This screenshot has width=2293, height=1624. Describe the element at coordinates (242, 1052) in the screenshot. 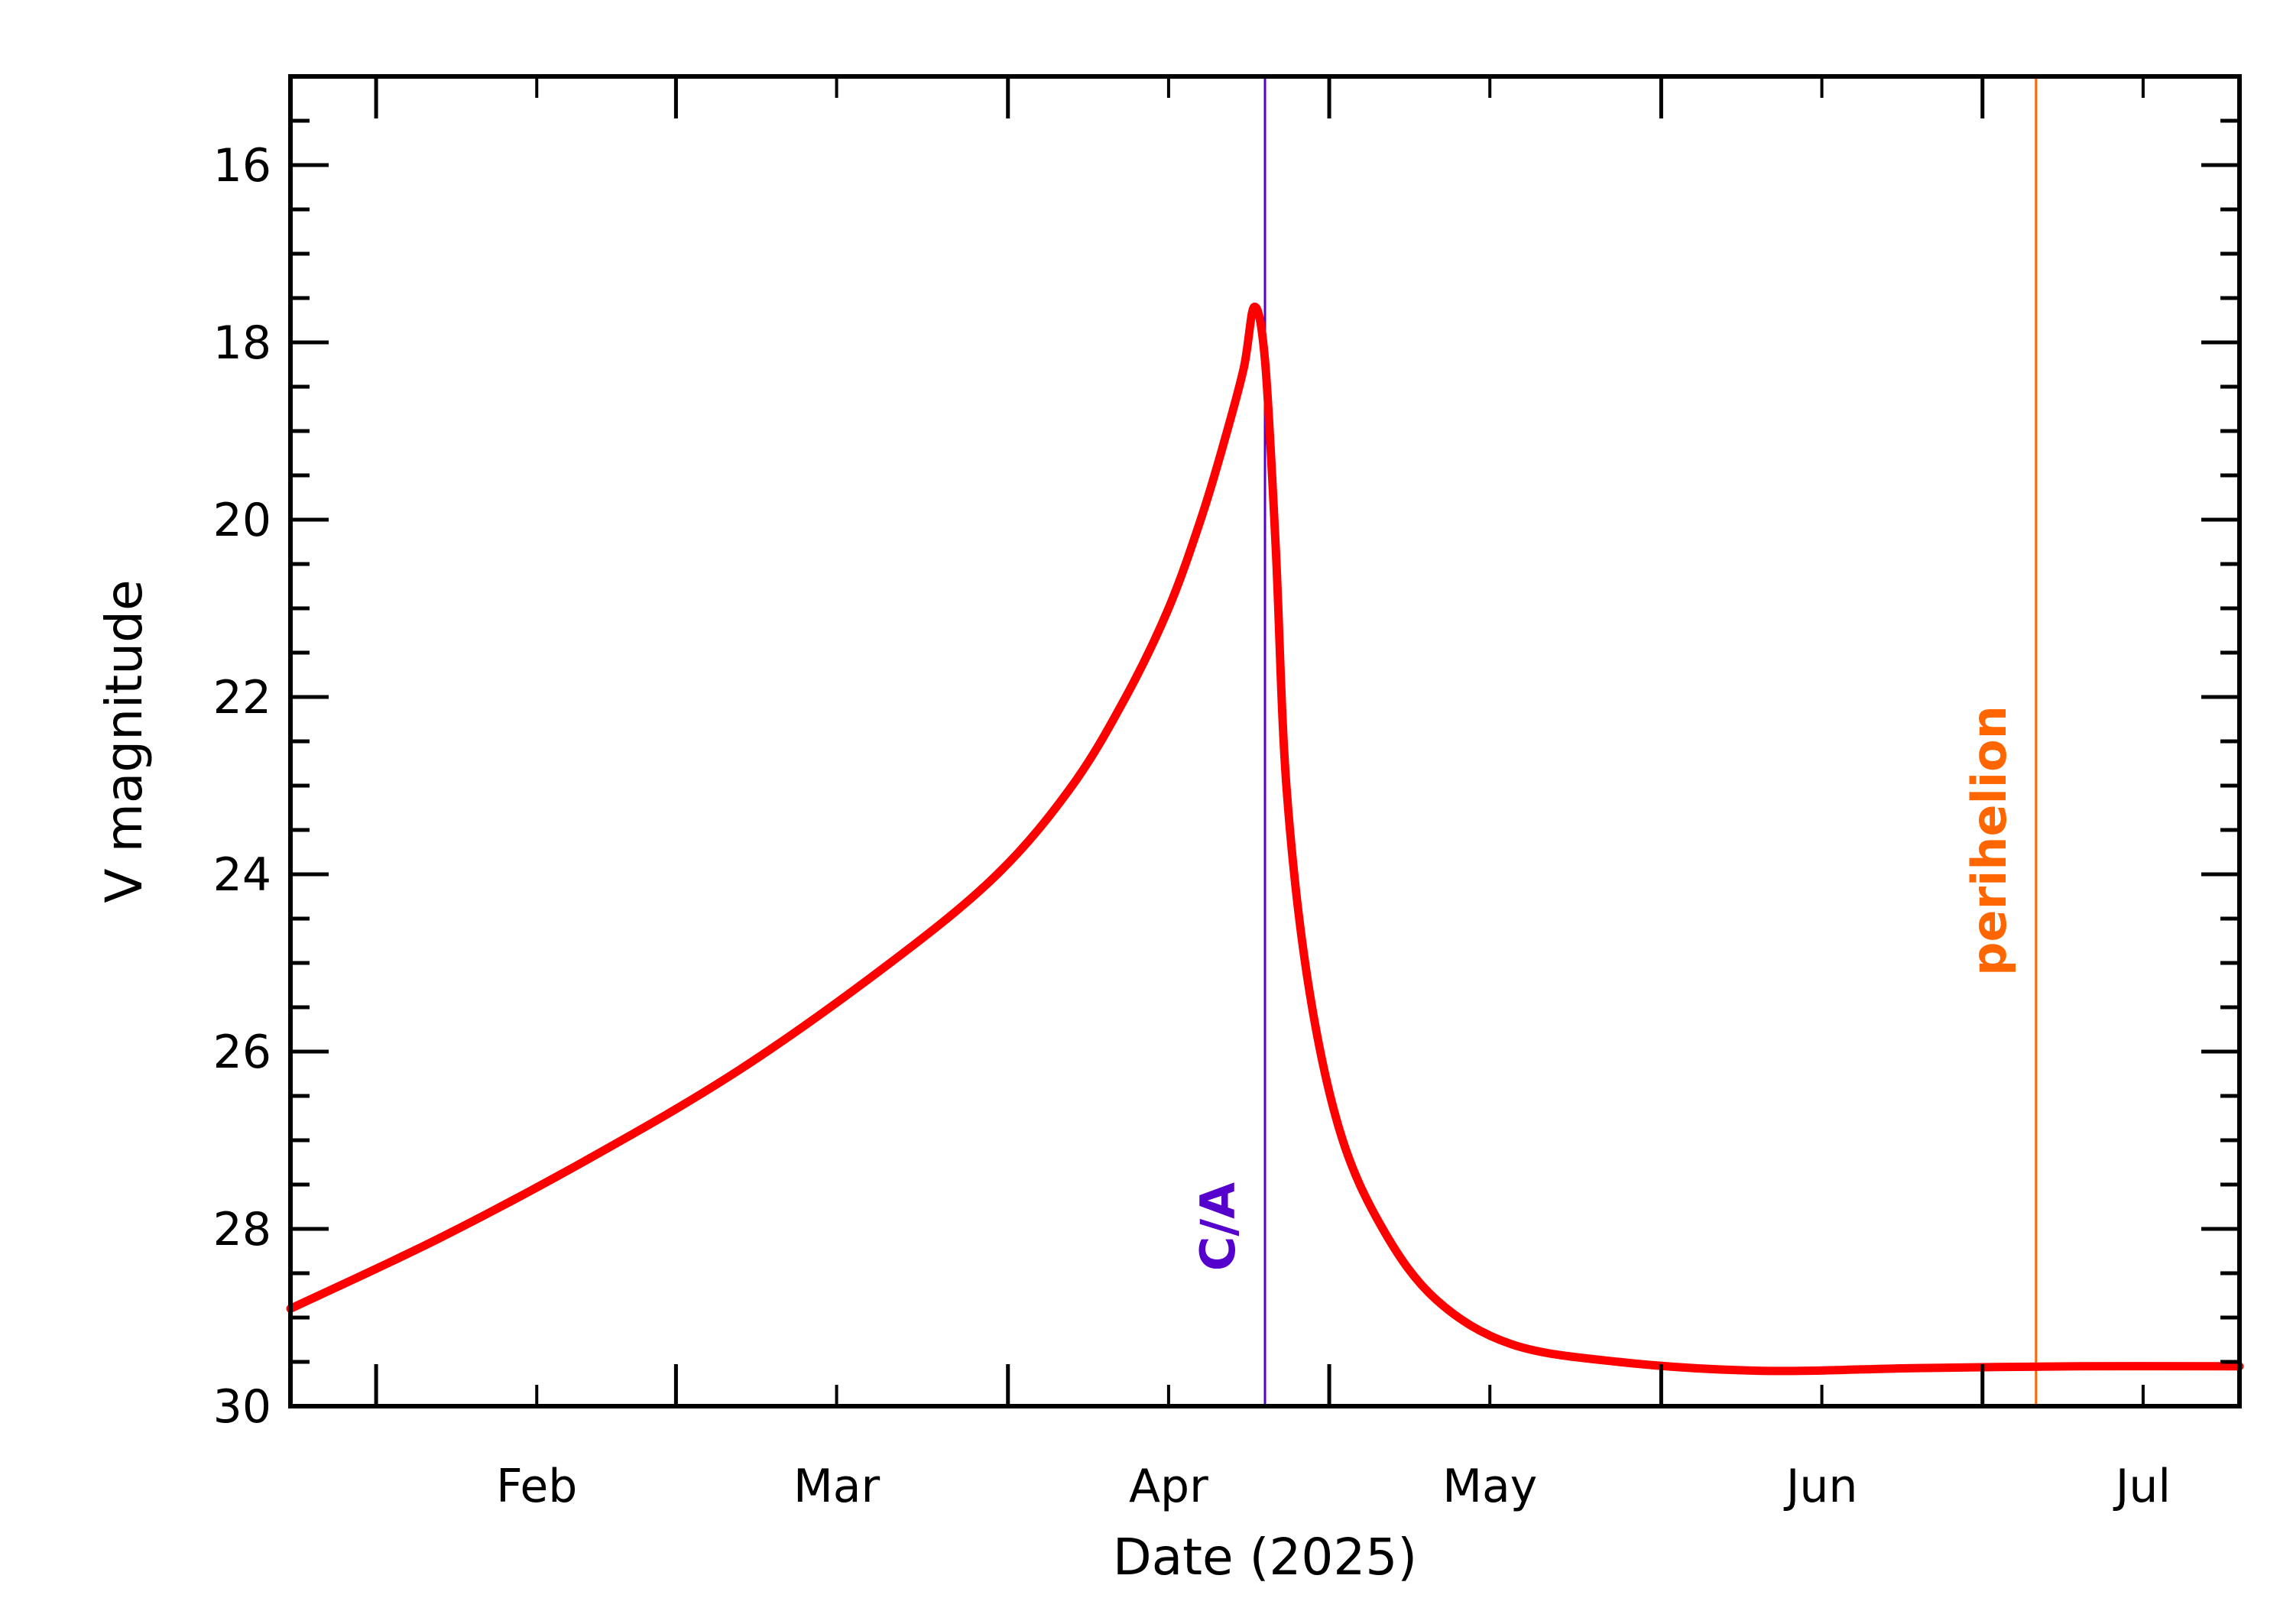

I see `y-tick-label: 26` at that location.